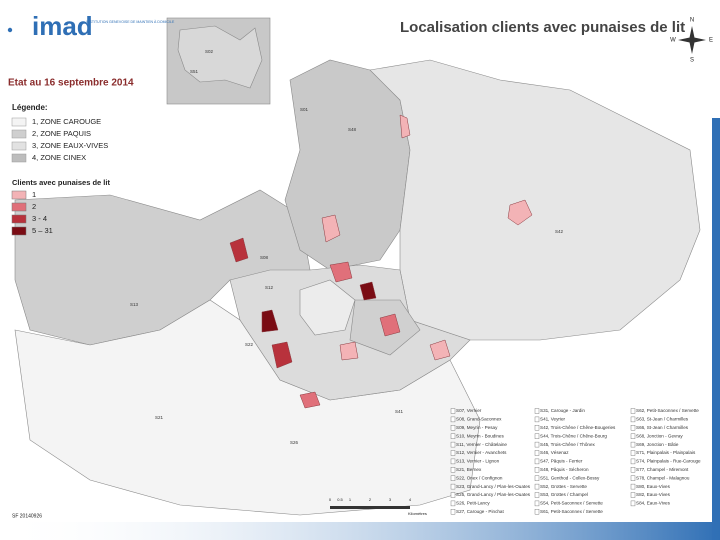  I want to click on map-label: S01, so click(304, 109).